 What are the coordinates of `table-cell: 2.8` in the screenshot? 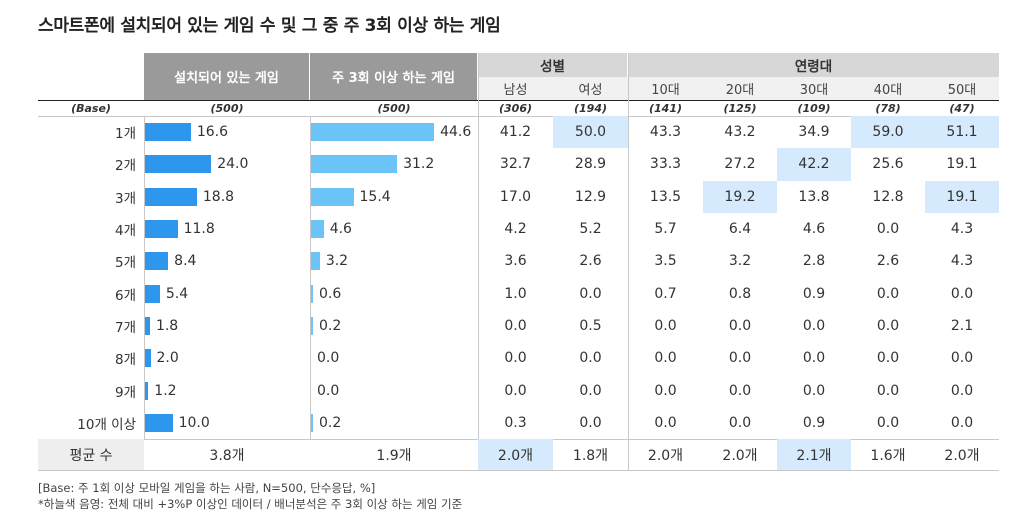 It's located at (814, 261).